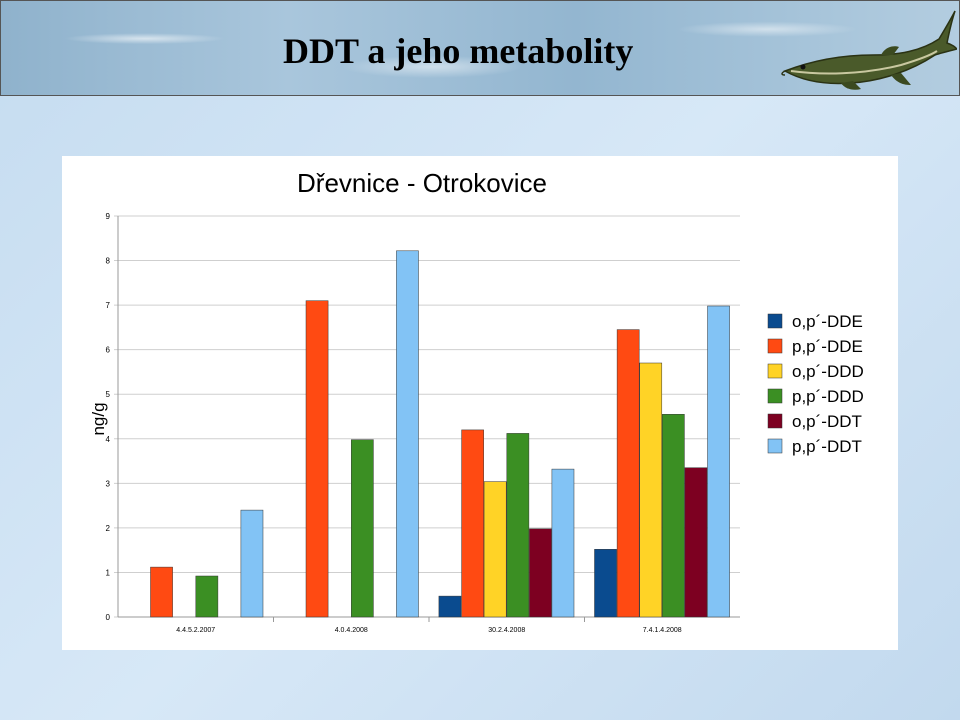  I want to click on x-tick-label: 30.2.4.2008, so click(506, 630).